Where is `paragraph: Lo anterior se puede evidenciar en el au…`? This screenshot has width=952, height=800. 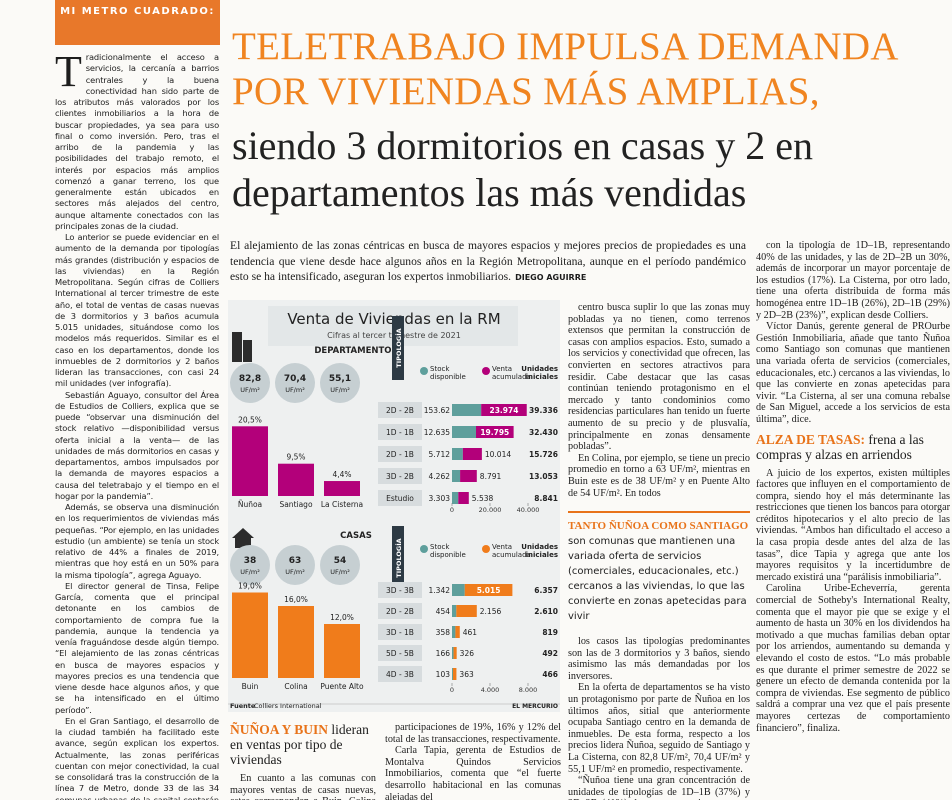 paragraph: Lo anterior se puede evidenciar en el au… is located at coordinates (137, 310).